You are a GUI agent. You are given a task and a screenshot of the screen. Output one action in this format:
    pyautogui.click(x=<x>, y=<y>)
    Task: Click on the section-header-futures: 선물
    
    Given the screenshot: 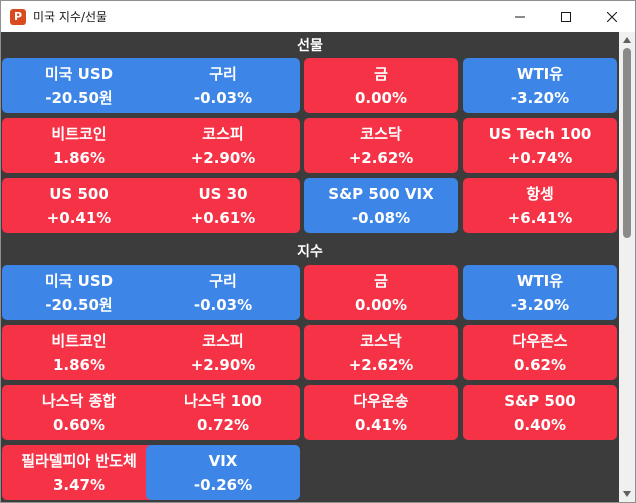 What is the action you would take?
    pyautogui.click(x=310, y=46)
    